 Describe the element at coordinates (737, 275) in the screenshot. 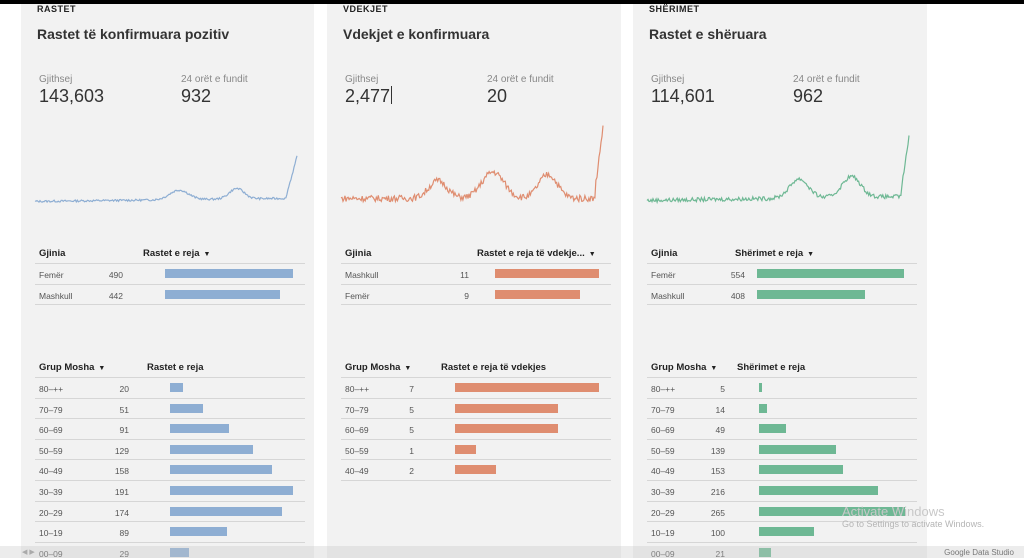

I see `gender-value: 554` at that location.